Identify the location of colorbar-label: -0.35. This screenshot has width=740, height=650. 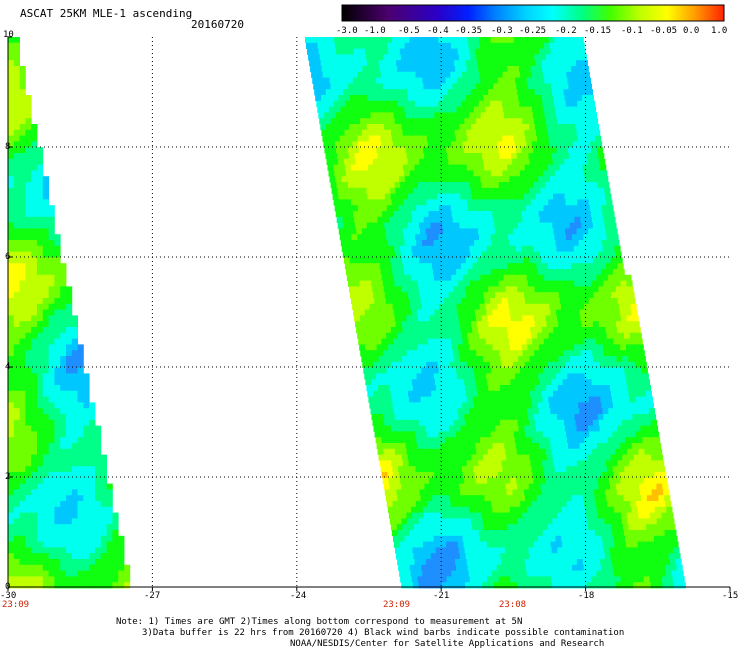
(469, 31).